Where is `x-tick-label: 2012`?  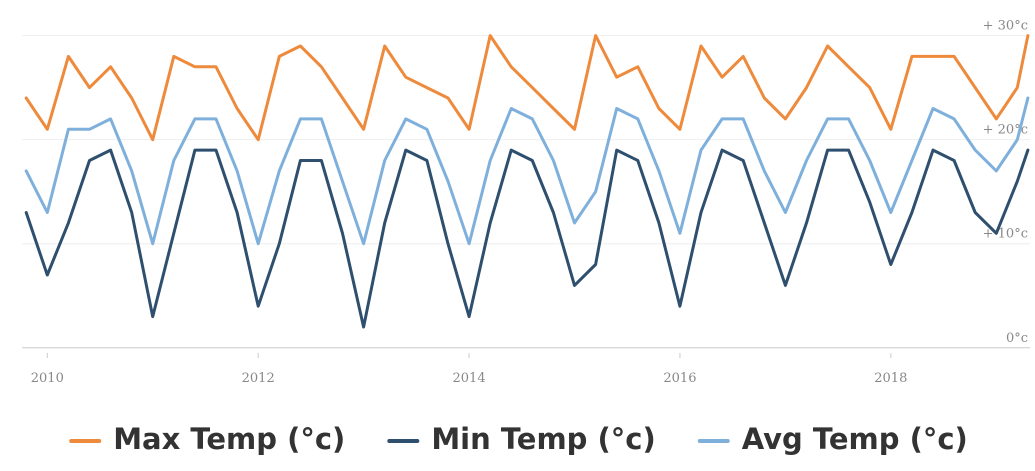 x-tick-label: 2012 is located at coordinates (258, 378).